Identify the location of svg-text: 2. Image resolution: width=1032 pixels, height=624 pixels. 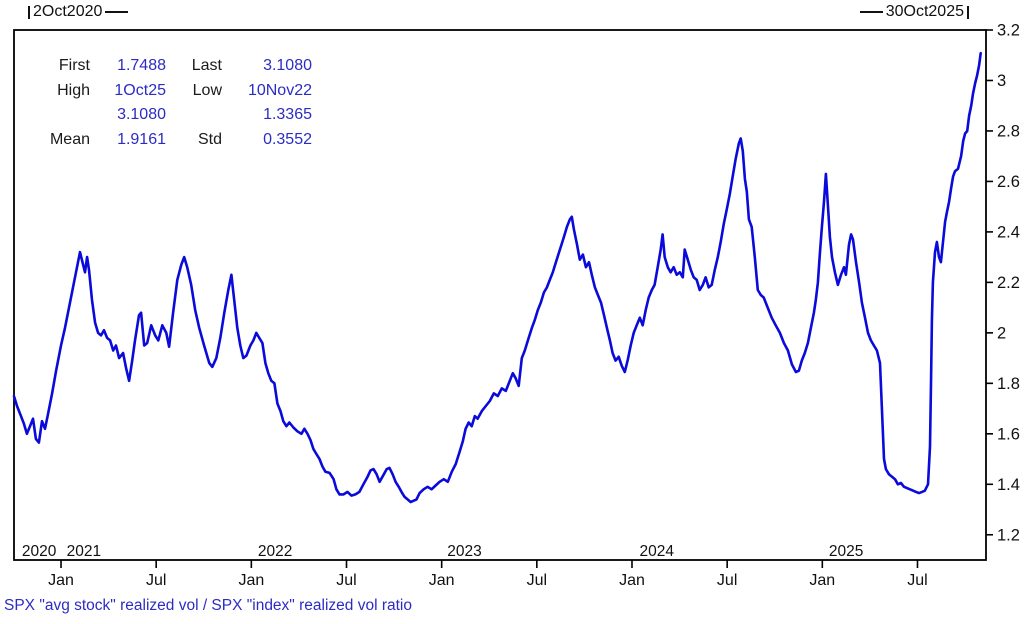
(1001, 333).